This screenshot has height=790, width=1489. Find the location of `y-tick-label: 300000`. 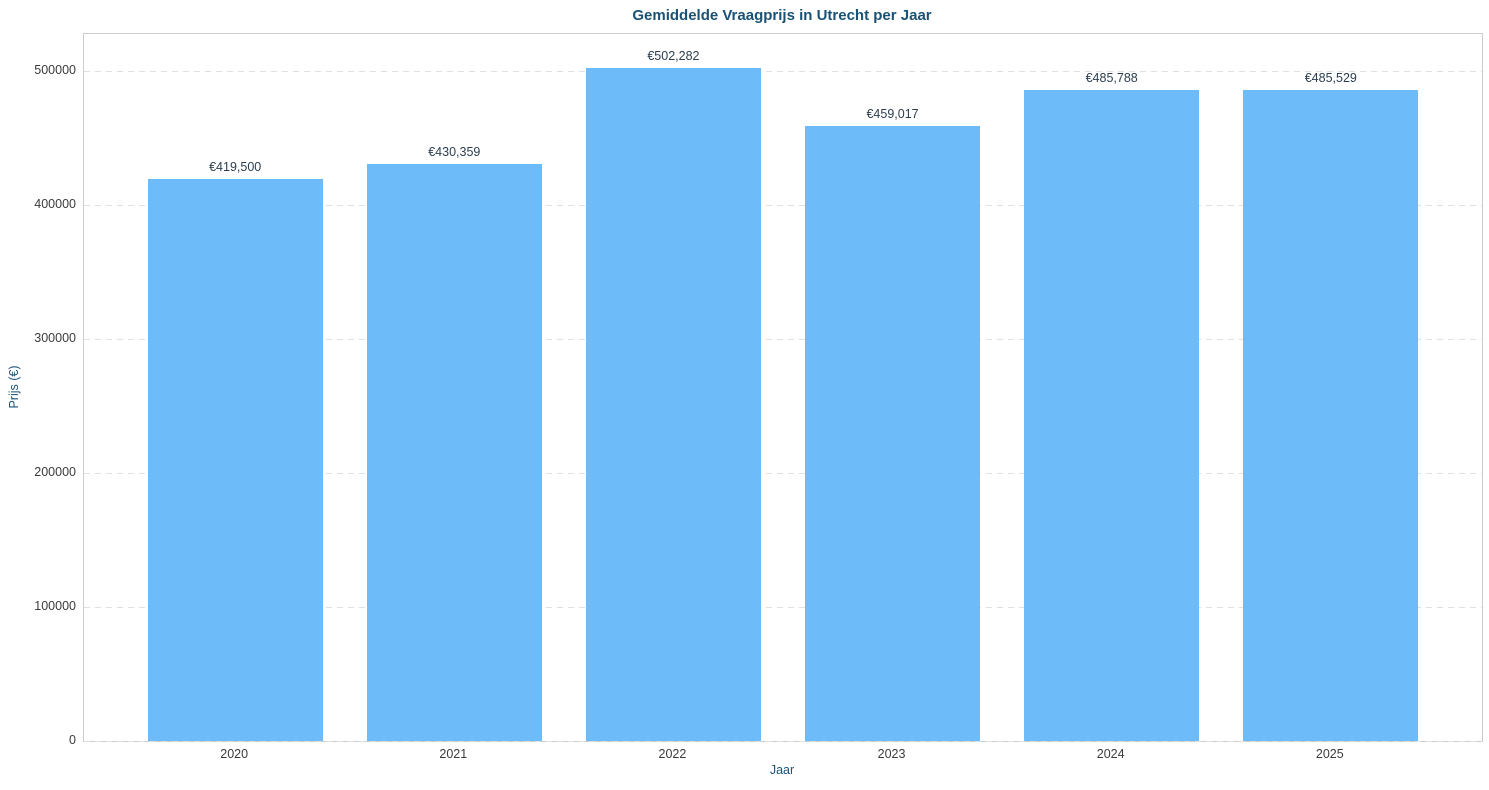

y-tick-label: 300000 is located at coordinates (55, 337).